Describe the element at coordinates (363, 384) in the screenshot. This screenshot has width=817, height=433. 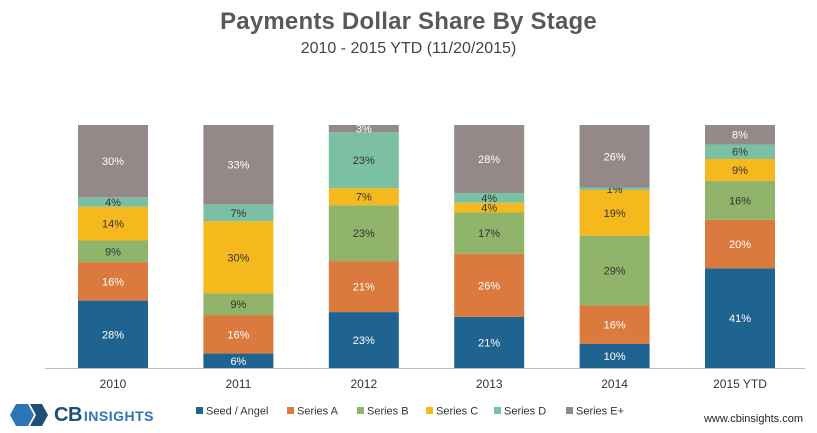
I see `x-tick-label: 2012` at that location.